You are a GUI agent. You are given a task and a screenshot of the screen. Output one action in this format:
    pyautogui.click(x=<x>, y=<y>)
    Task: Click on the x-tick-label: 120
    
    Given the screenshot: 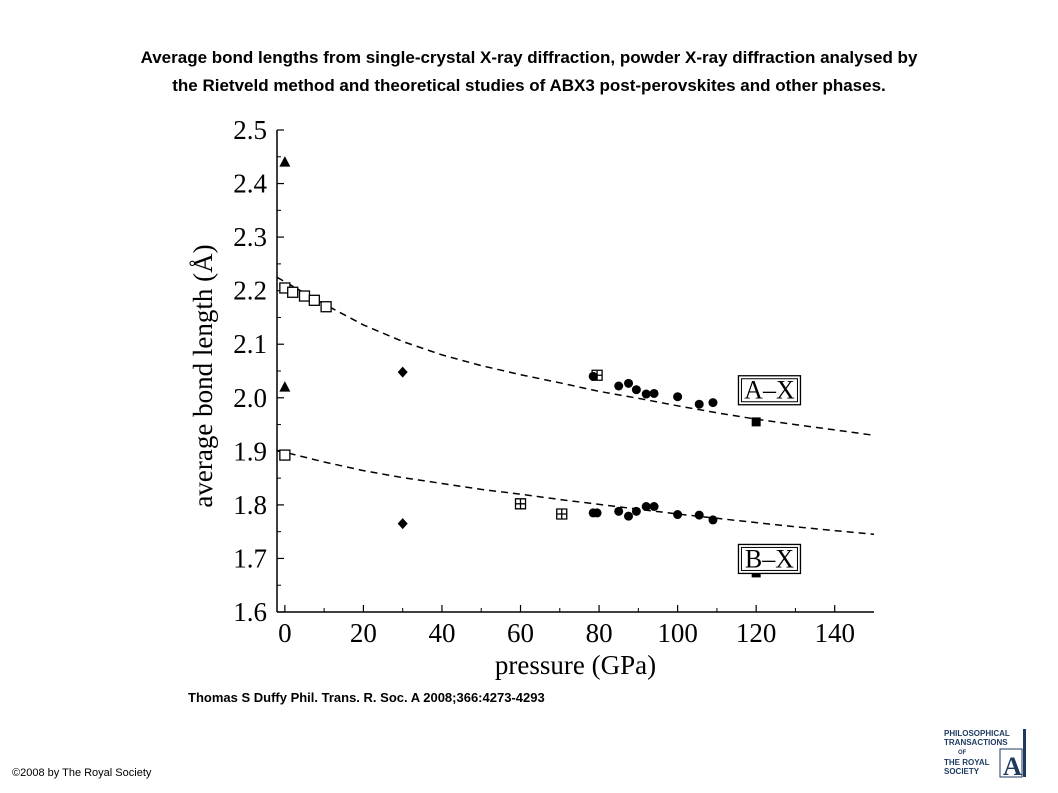 What is the action you would take?
    pyautogui.click(x=756, y=633)
    